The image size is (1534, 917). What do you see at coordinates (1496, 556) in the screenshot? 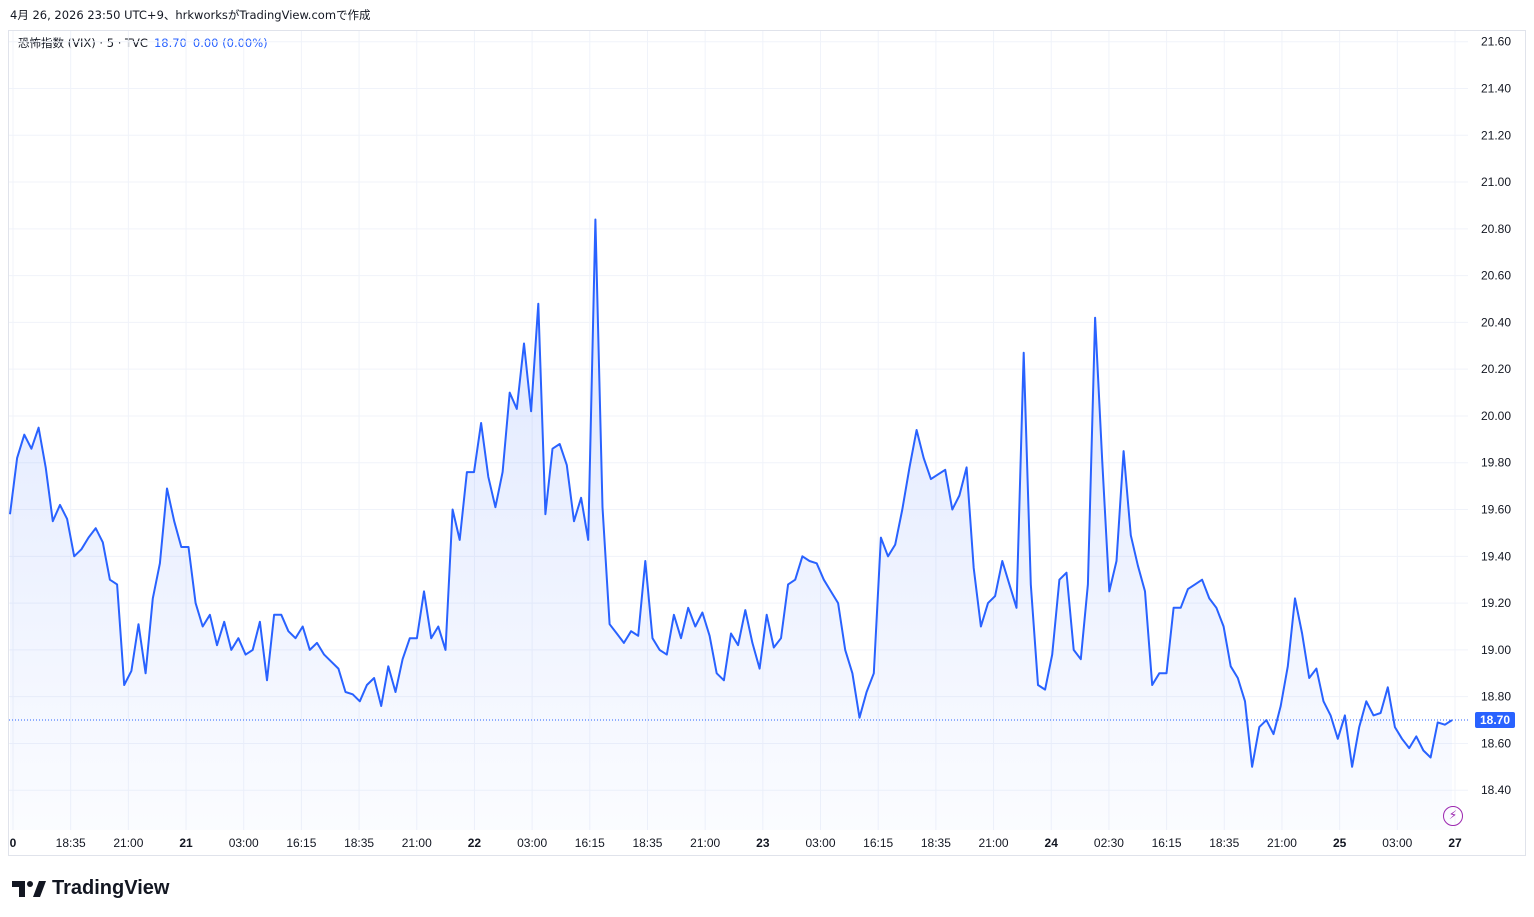
I see `y-tick-label: 19.40` at bounding box center [1496, 556].